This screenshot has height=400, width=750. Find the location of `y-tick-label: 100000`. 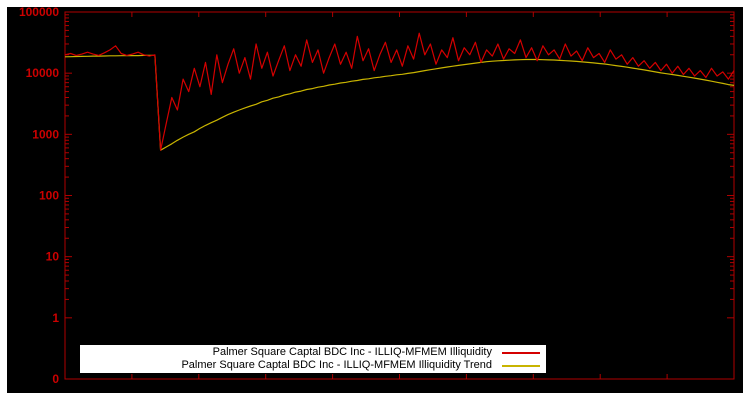

y-tick-label: 100000 is located at coordinates (39, 12).